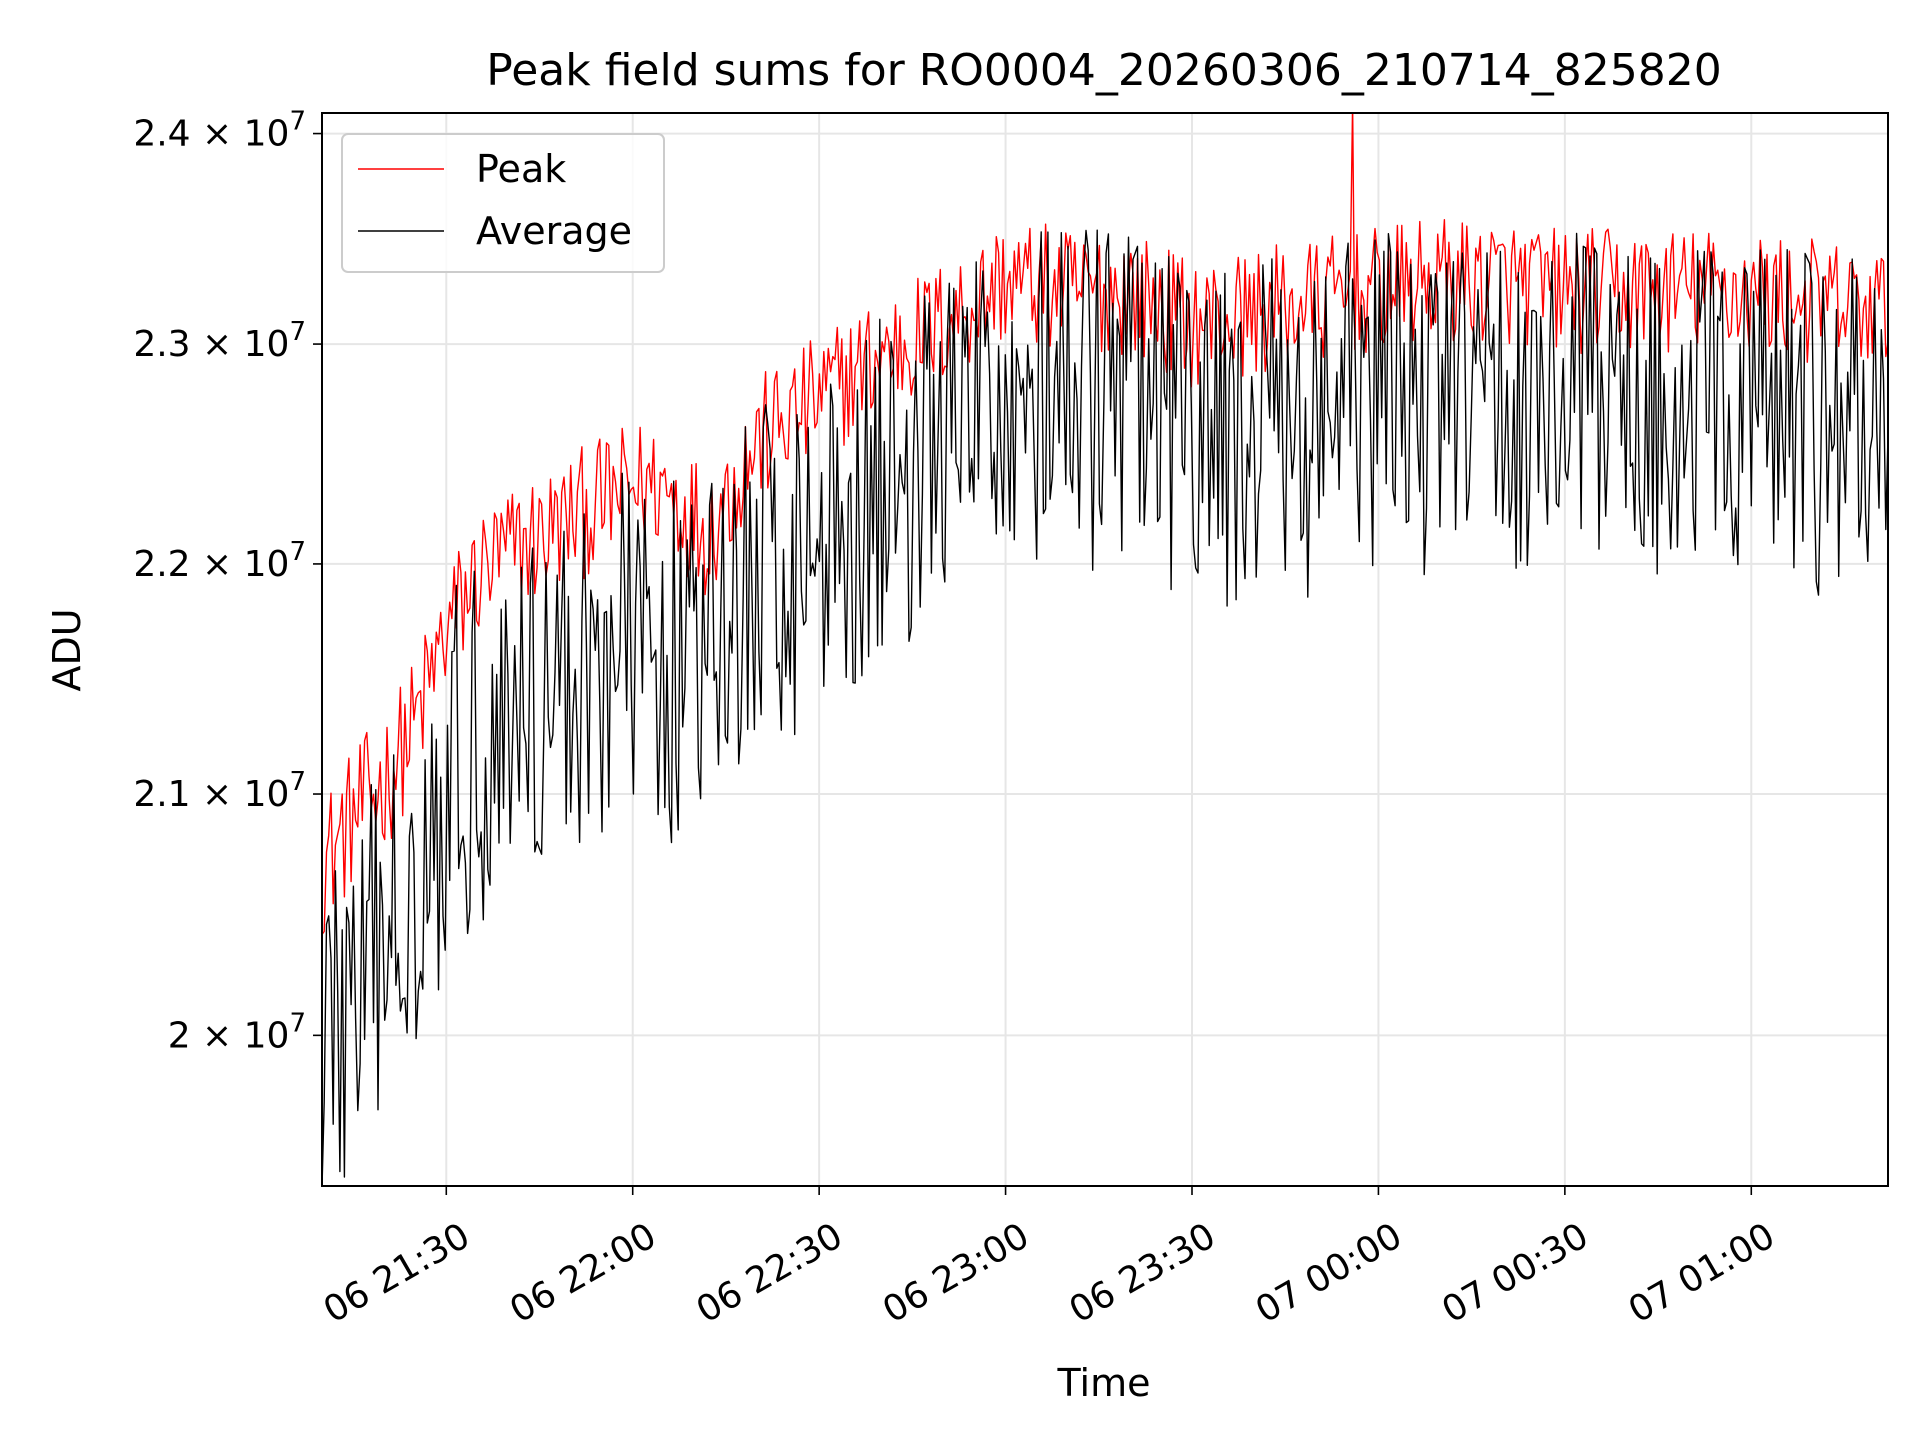 This screenshot has width=1920, height=1440. I want to click on y-tick-label: 2.1 × 107, so click(219, 791).